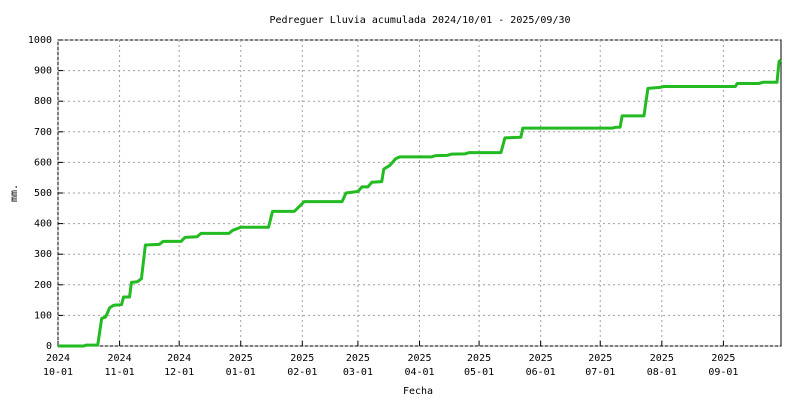 This screenshot has width=800, height=400. What do you see at coordinates (179, 372) in the screenshot?
I see `x-tick-label: 12-01` at bounding box center [179, 372].